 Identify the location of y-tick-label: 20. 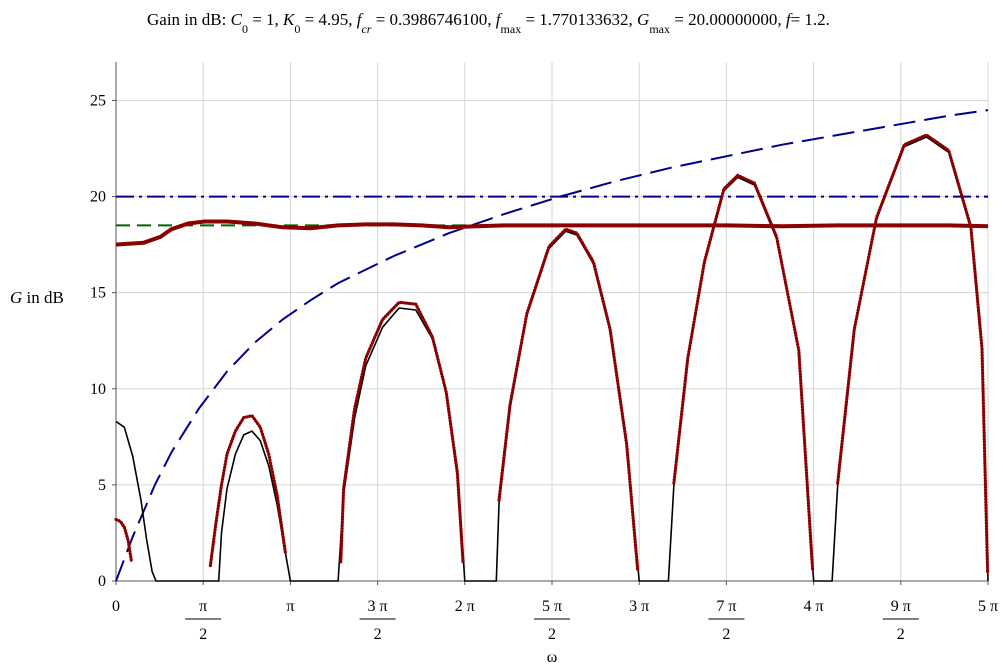
(98, 197).